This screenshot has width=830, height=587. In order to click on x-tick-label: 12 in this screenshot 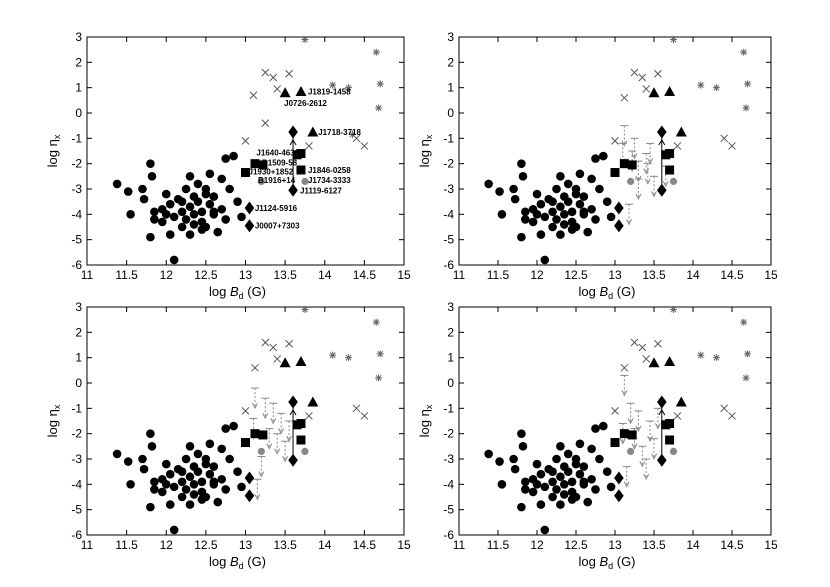, I will do `click(537, 275)`.